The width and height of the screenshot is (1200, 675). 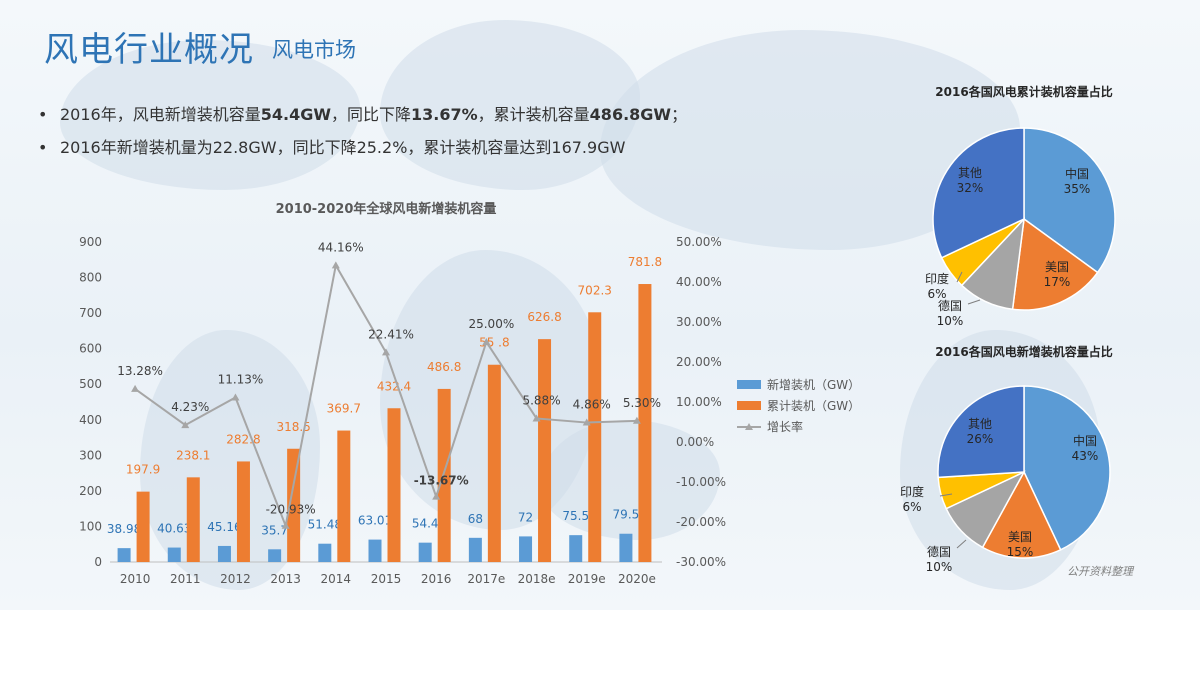 What do you see at coordinates (444, 114) in the screenshot?
I see `bullet-1-decline: 13.67%` at bounding box center [444, 114].